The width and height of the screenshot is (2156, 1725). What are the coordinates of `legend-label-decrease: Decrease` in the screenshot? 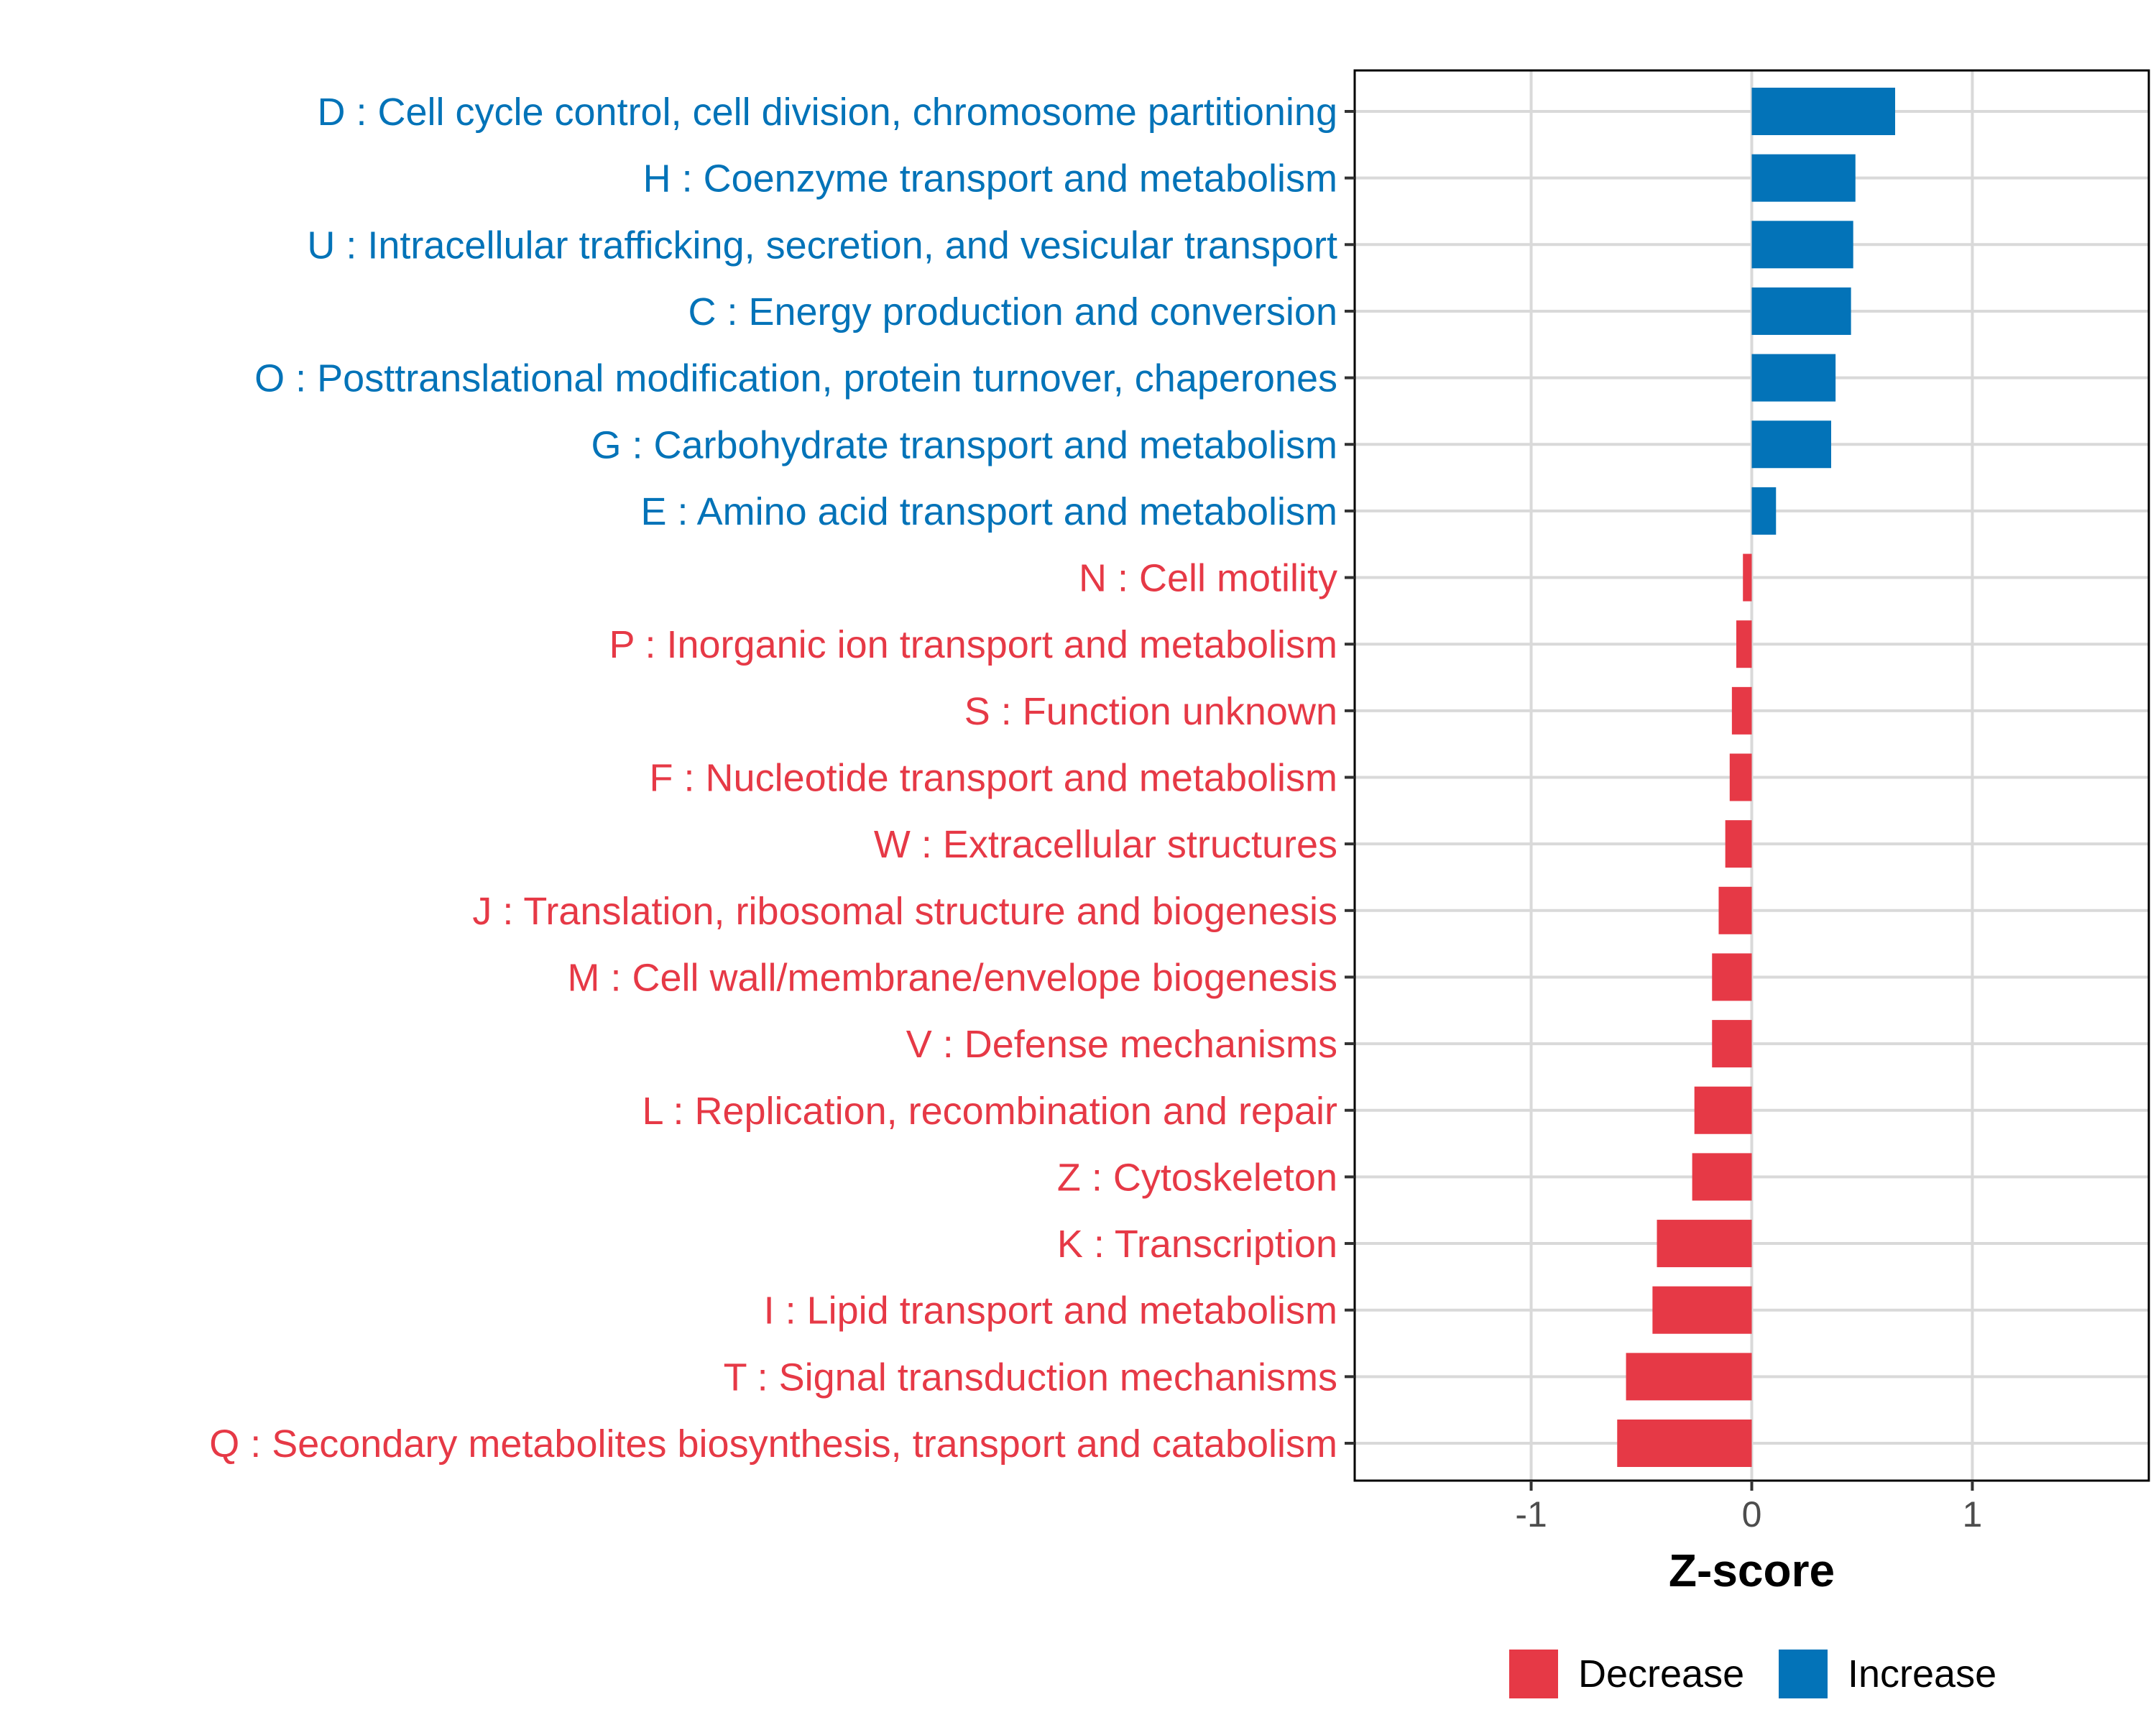 It's located at (1661, 1674).